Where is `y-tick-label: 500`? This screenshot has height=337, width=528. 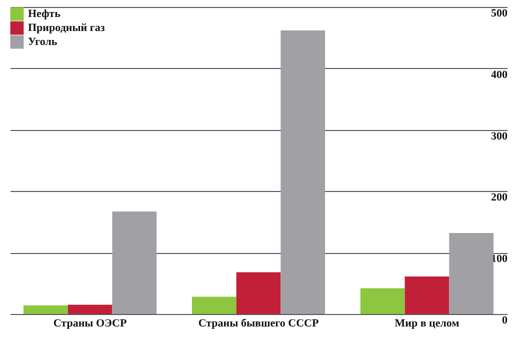 y-tick-label: 500 is located at coordinates (499, 14).